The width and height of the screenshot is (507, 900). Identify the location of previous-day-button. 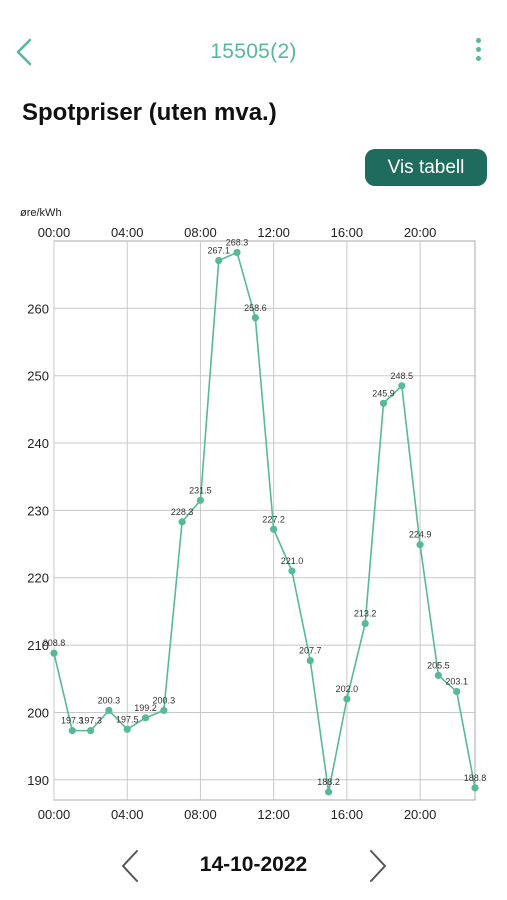
(131, 866).